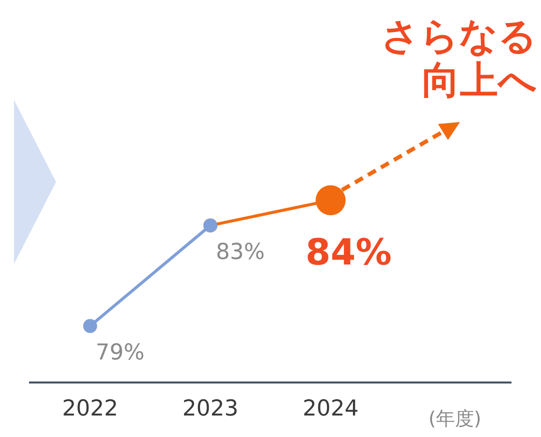 The image size is (541, 437). Describe the element at coordinates (240, 253) in the screenshot. I see `data-label: 83%` at that location.